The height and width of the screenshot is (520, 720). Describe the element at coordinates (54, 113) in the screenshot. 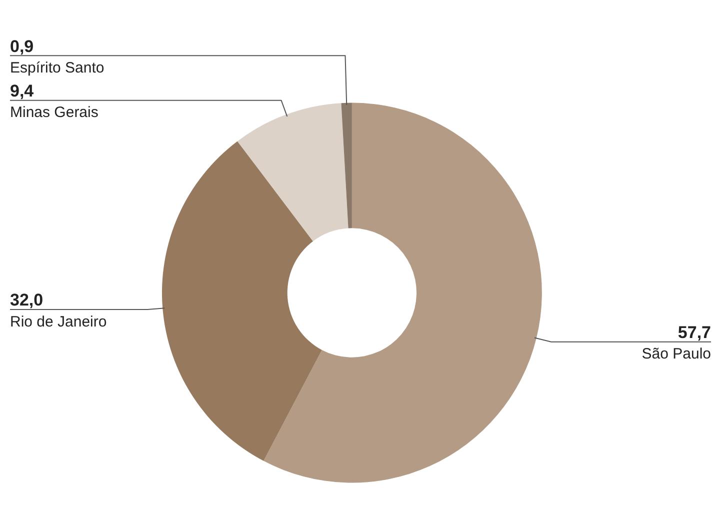

I see `slice-label: Minas Gerais` at that location.